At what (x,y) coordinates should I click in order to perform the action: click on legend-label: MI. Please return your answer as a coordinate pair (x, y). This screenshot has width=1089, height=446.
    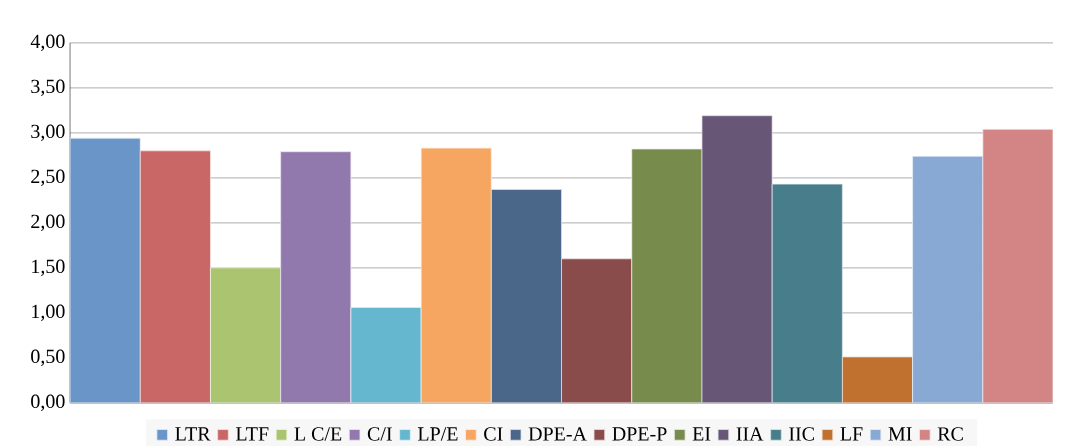
    Looking at the image, I should click on (900, 434).